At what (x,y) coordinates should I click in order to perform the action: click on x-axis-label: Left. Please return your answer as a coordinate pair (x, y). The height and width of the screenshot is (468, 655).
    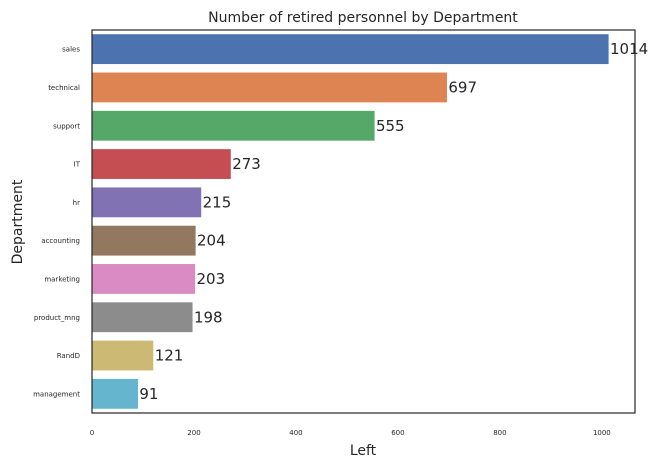
    Looking at the image, I should click on (363, 451).